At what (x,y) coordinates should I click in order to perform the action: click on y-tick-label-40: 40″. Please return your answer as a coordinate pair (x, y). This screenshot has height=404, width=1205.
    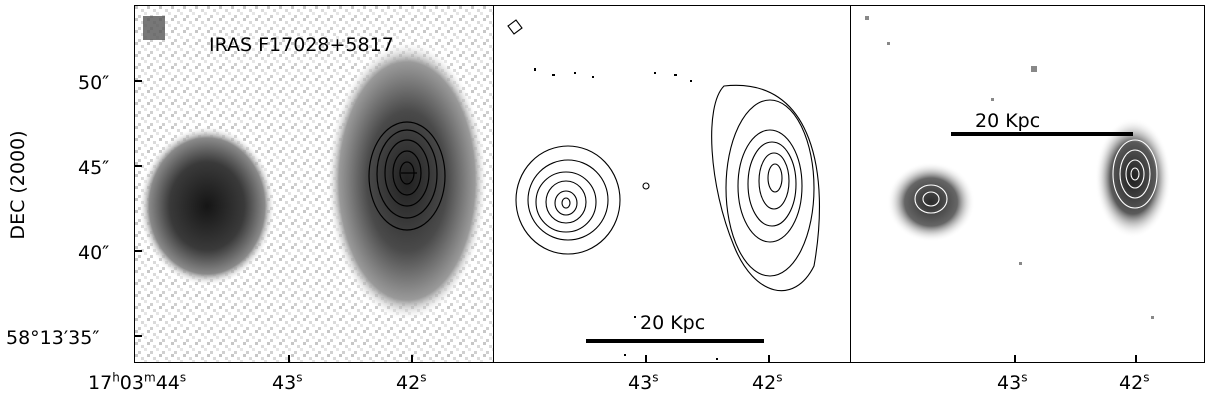
    Looking at the image, I should click on (94, 253).